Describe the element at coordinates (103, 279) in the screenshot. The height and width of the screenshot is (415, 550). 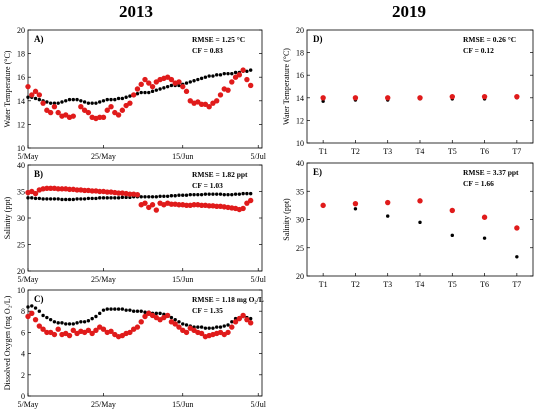
I see `x-tick-label: 25/May` at that location.